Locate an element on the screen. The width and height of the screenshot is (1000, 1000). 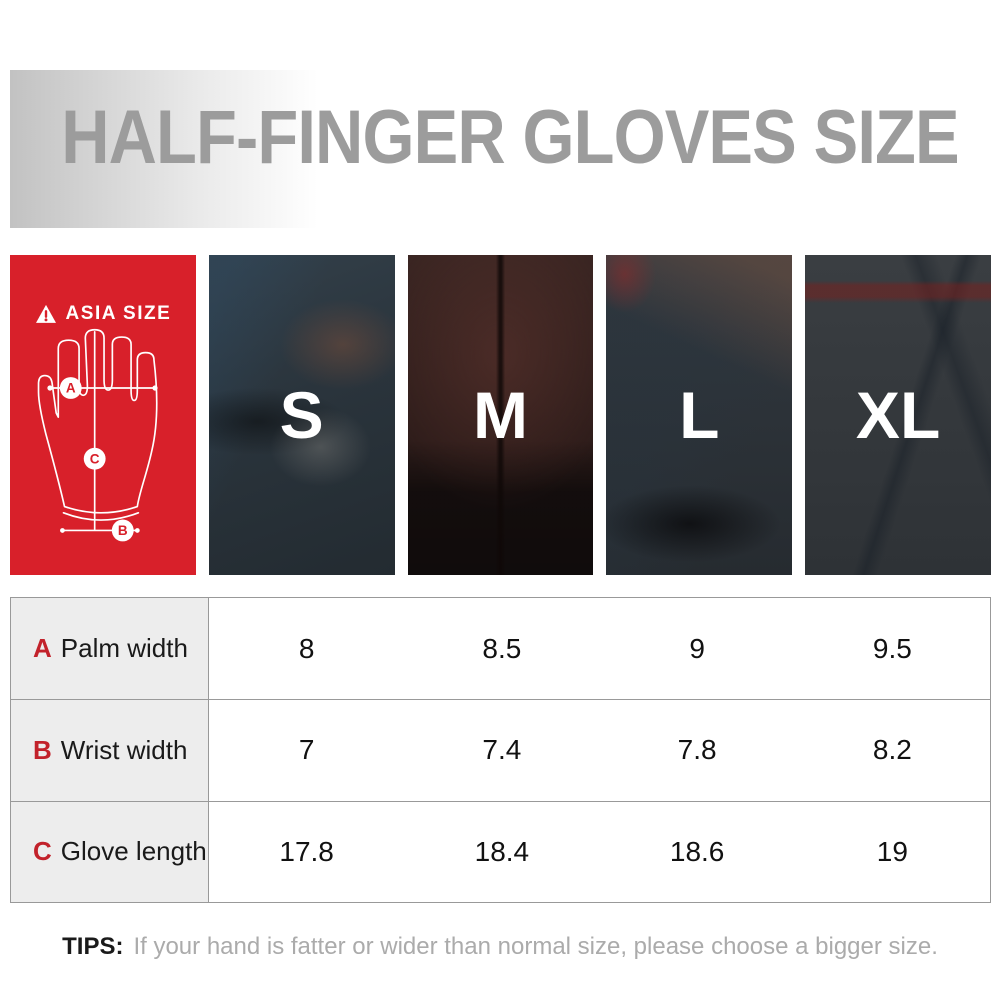
marker-b-letter: B is located at coordinates (123, 530).